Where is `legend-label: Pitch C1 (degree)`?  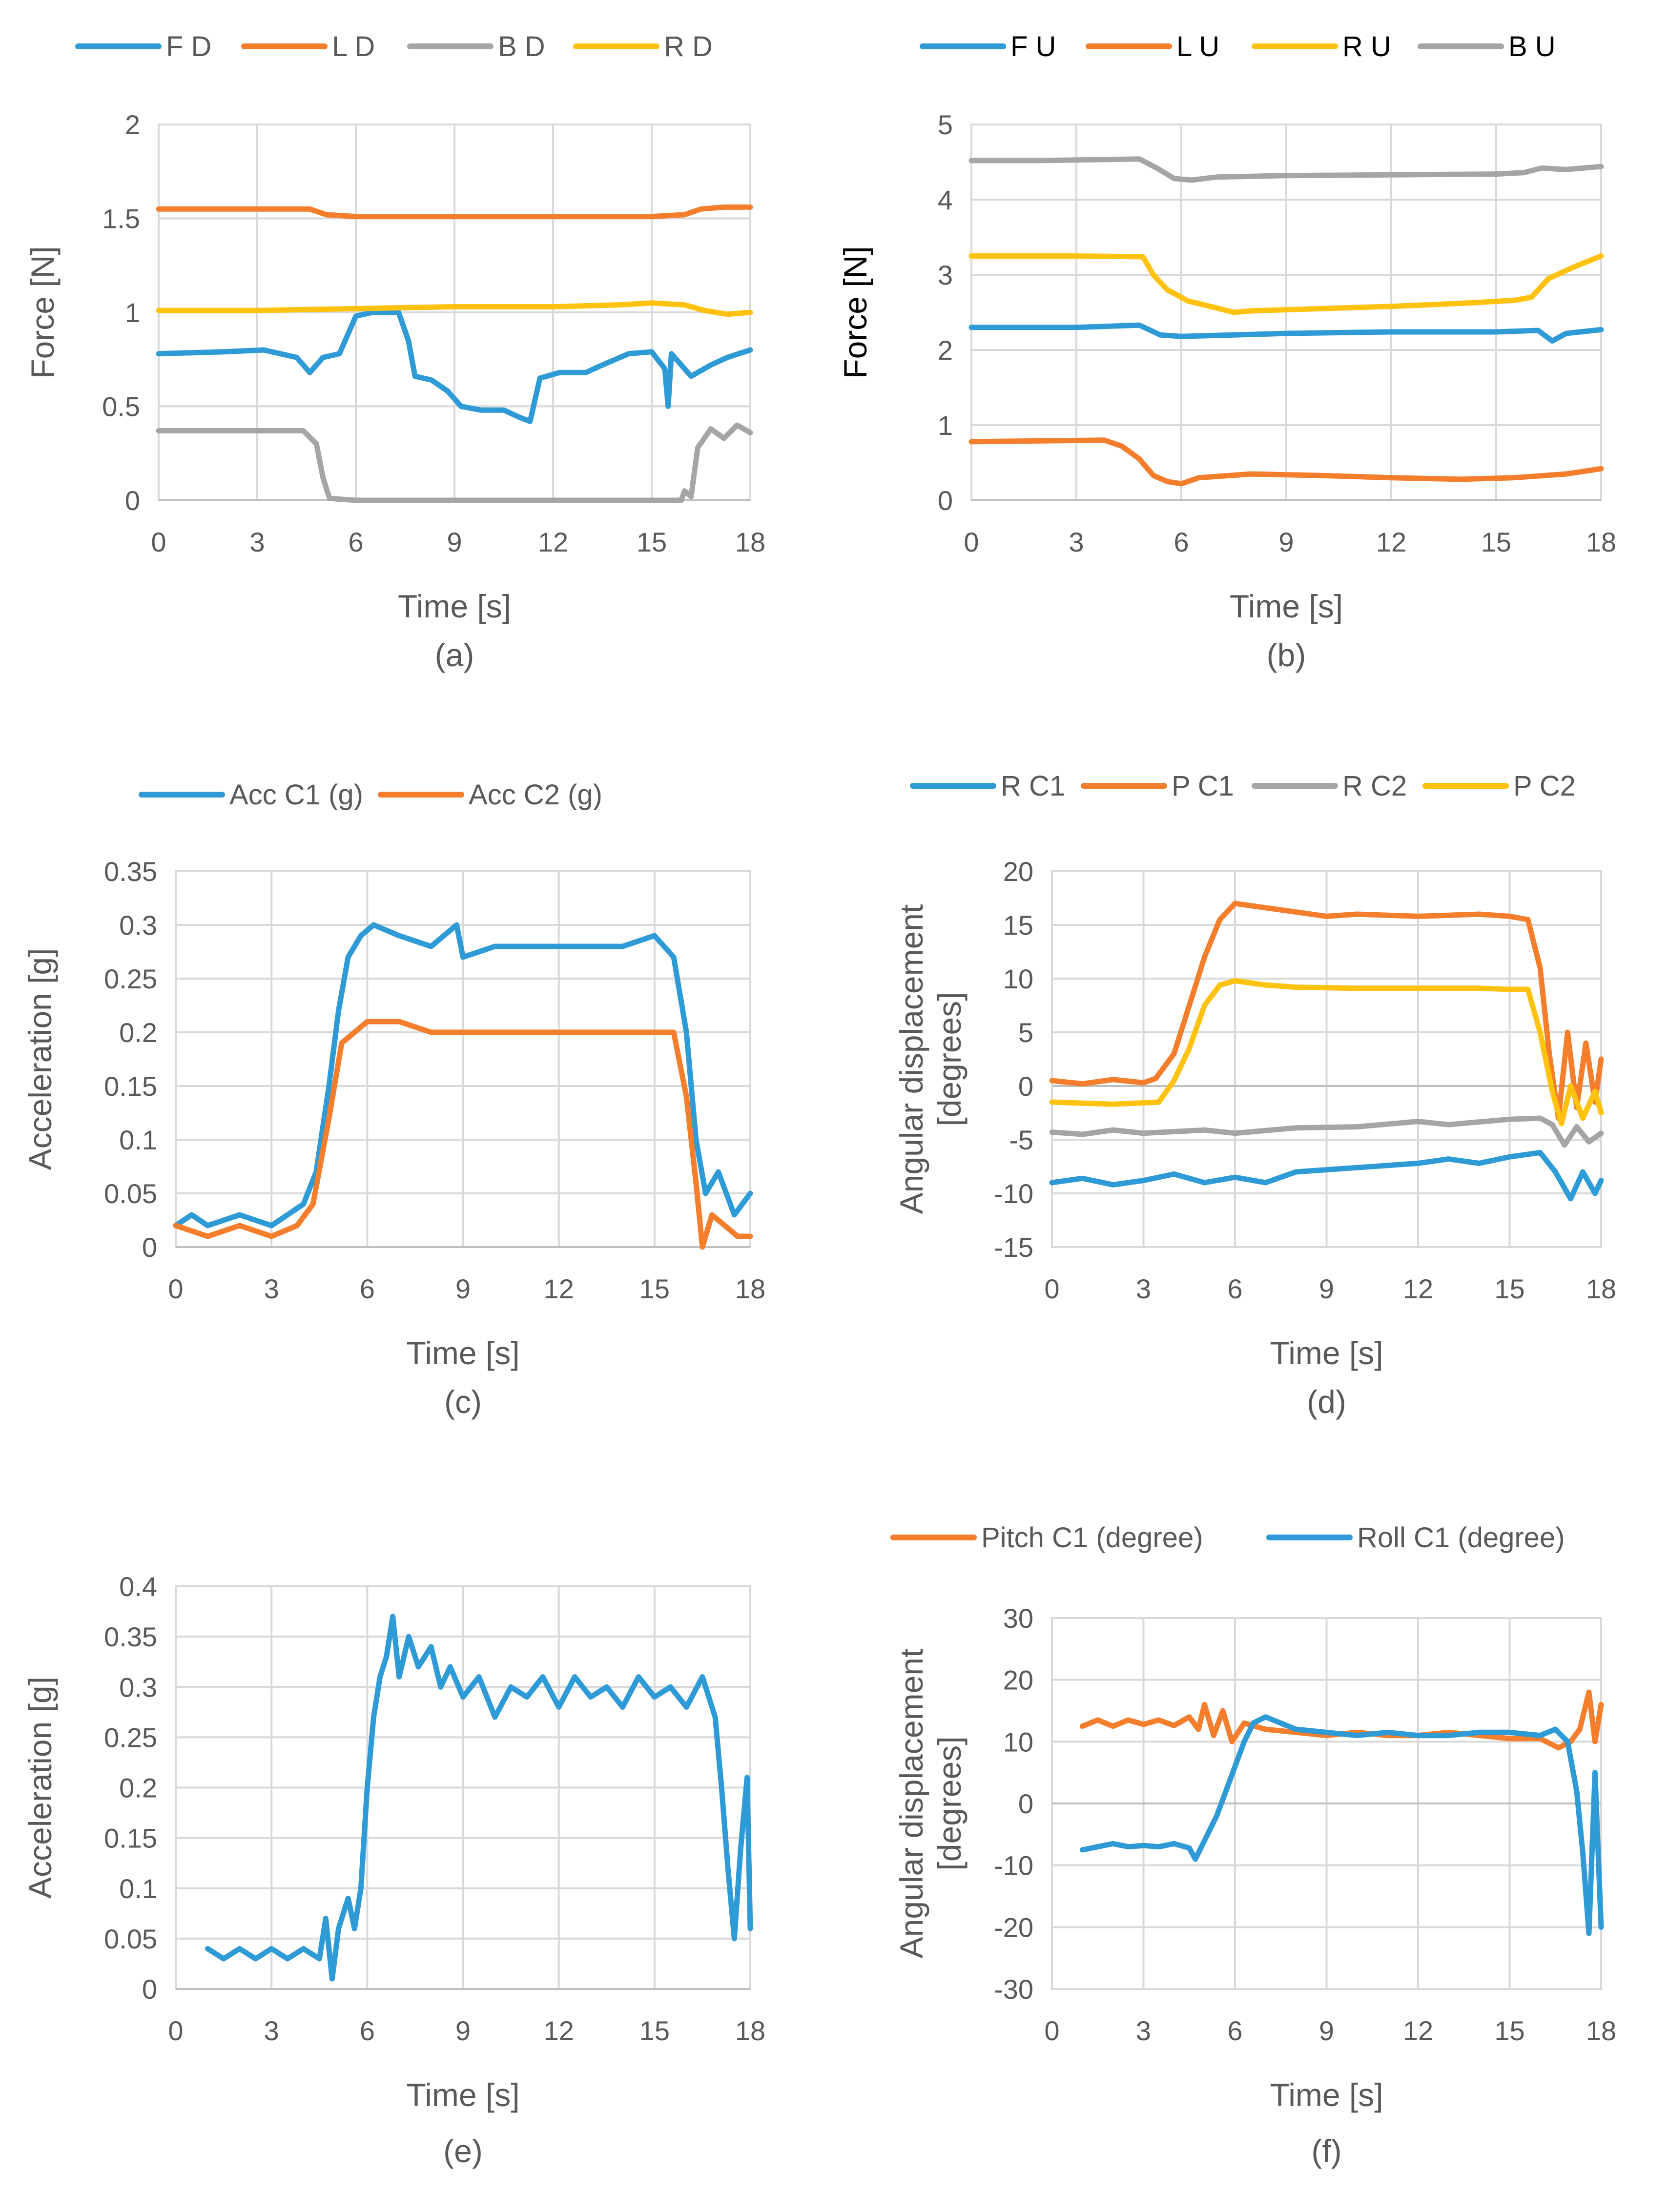
legend-label: Pitch C1 (degree) is located at coordinates (1092, 1538).